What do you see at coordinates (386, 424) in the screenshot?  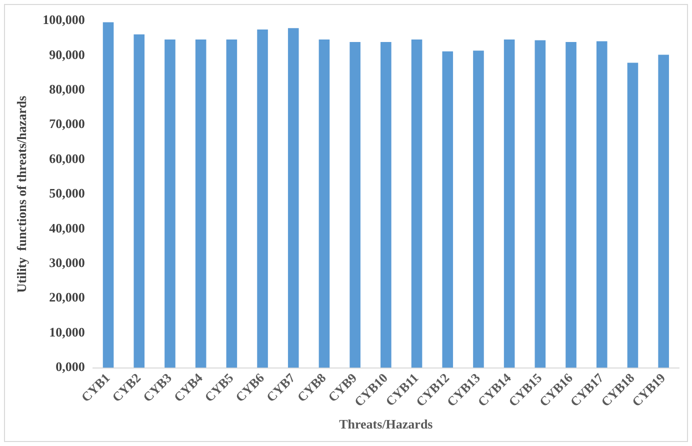 I see `x-axis-title: Threats/Hazards` at bounding box center [386, 424].